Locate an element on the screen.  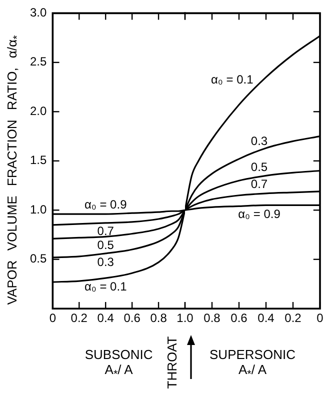
y-tick-label: 1.0 is located at coordinates (38, 209).